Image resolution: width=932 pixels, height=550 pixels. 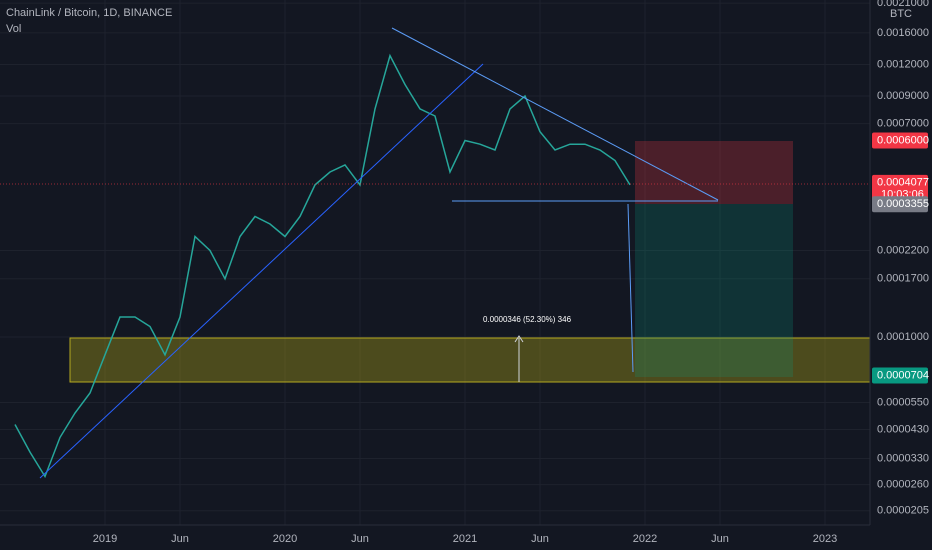 I want to click on y-tick-label: 0.0001700, so click(x=903, y=279).